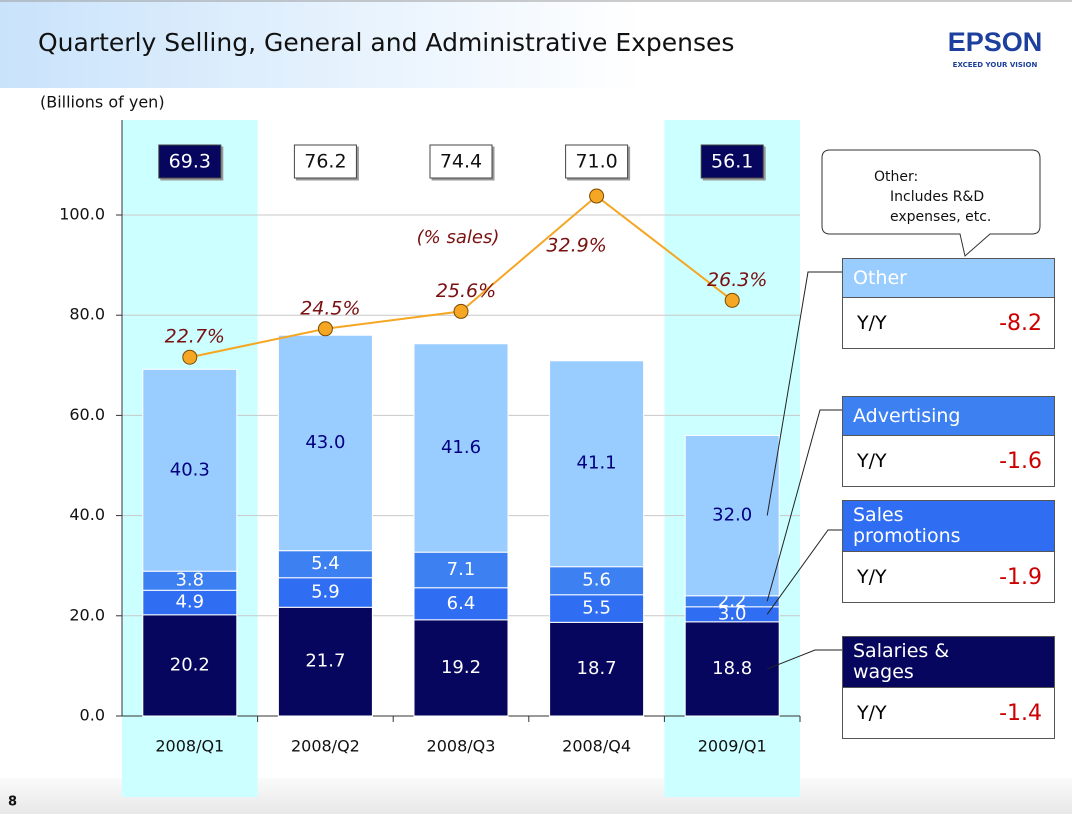  Describe the element at coordinates (995, 42) in the screenshot. I see `logo: EPSON` at that location.